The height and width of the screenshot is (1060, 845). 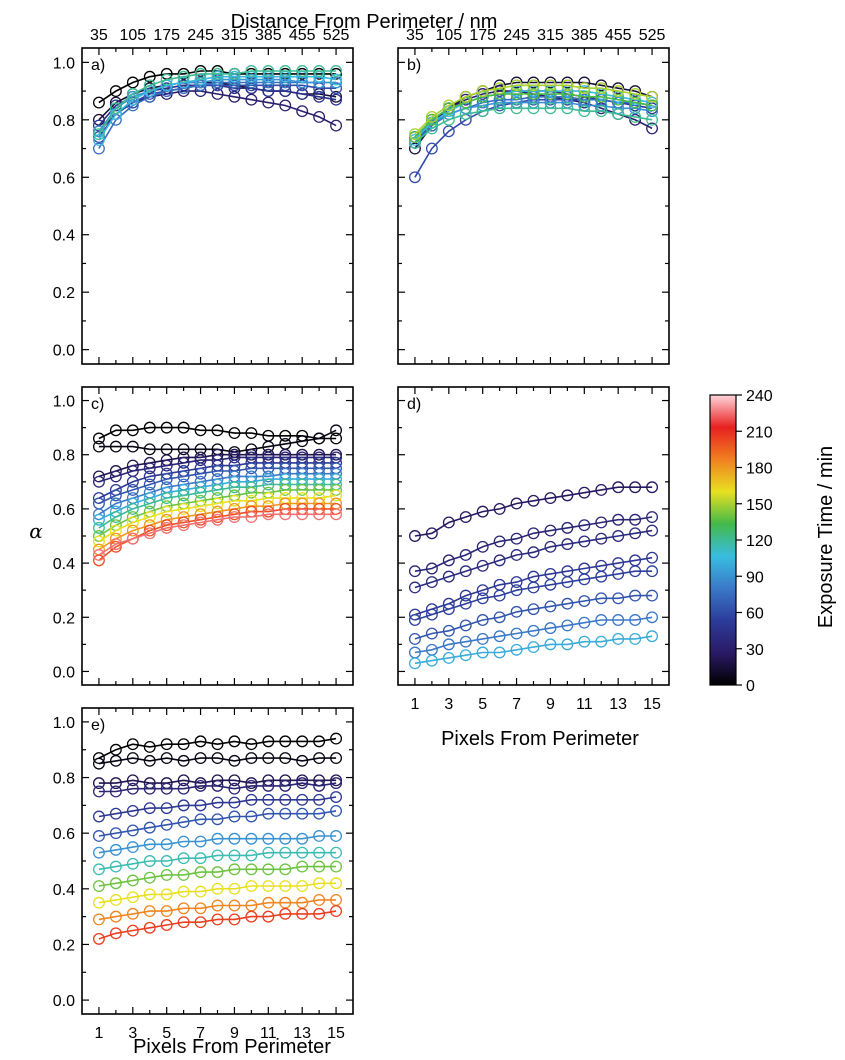 What do you see at coordinates (533, 650) in the screenshot?
I see `series-100-min` at bounding box center [533, 650].